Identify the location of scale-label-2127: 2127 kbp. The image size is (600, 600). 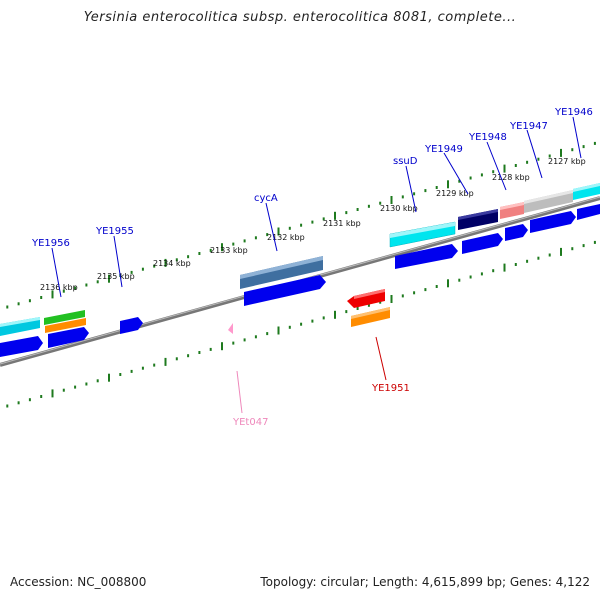
(567, 161).